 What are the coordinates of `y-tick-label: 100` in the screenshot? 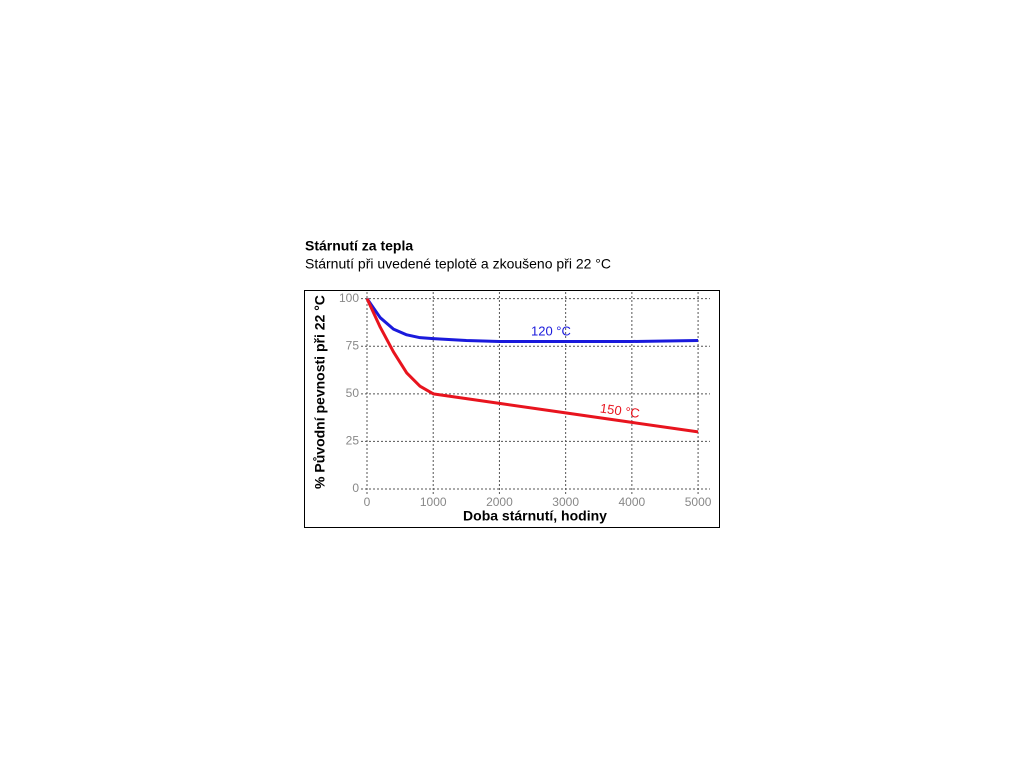 It's located at (349, 298).